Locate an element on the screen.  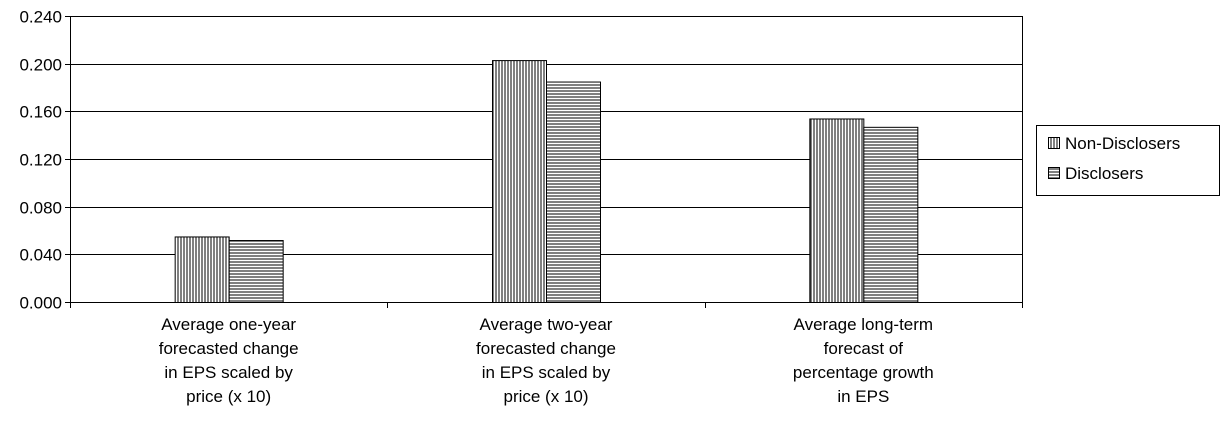
y-tick-label: 0.160 is located at coordinates (40, 112).